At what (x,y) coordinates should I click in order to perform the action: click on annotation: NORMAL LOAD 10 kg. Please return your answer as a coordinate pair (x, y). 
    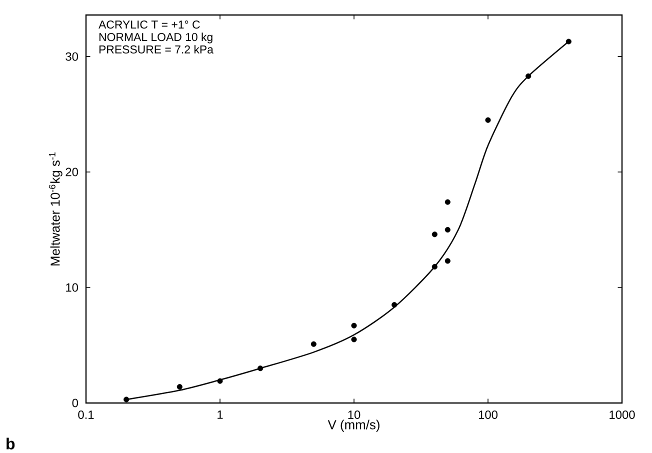
    Looking at the image, I should click on (155, 38).